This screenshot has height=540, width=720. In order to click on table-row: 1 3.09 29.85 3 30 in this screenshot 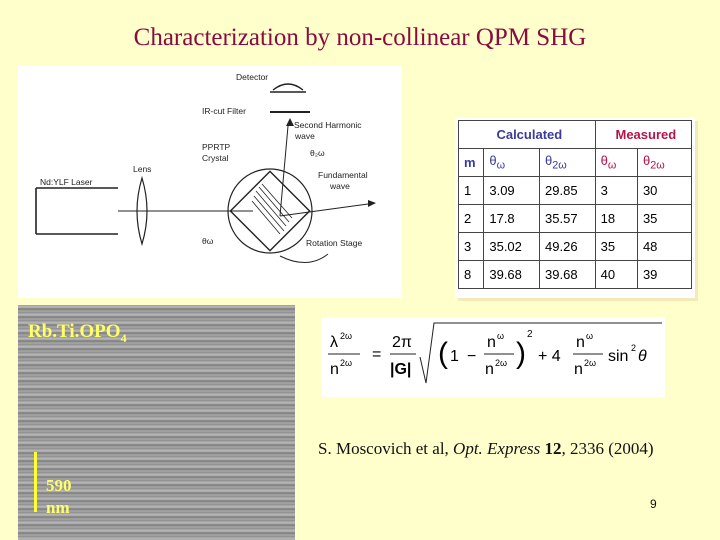, I will do `click(575, 190)`.